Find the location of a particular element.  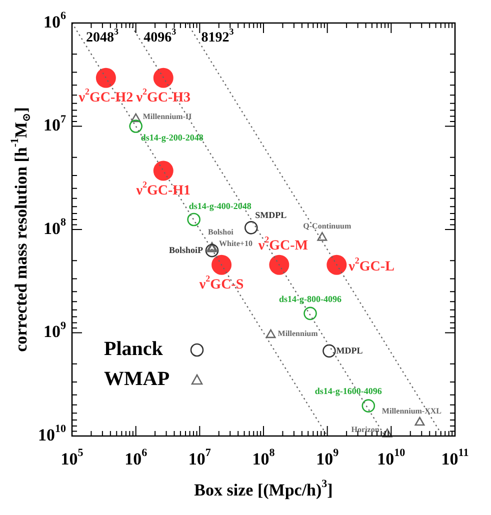

y-axis-title: corrected mass resolution [h-1M⊙] is located at coordinates (21, 229).